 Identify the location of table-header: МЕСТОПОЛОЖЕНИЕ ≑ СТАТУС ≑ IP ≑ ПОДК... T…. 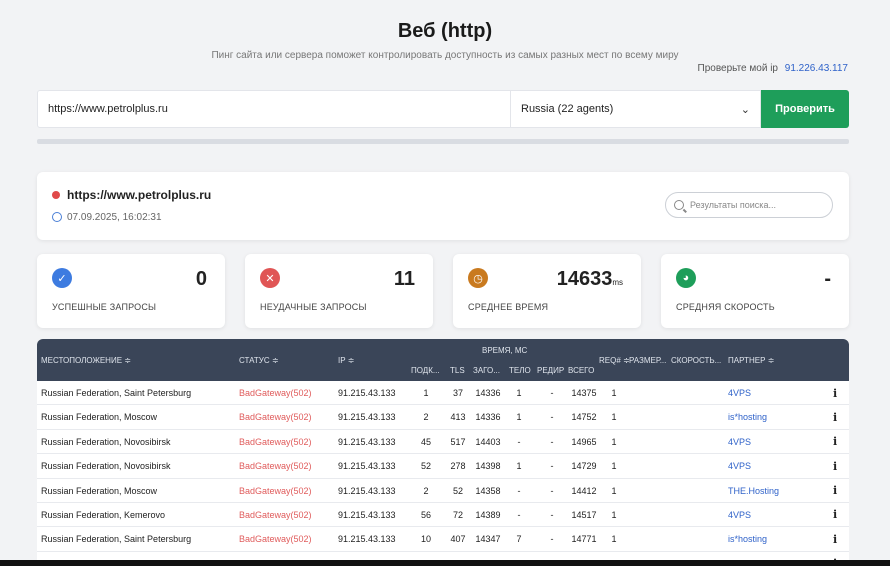
(443, 360).